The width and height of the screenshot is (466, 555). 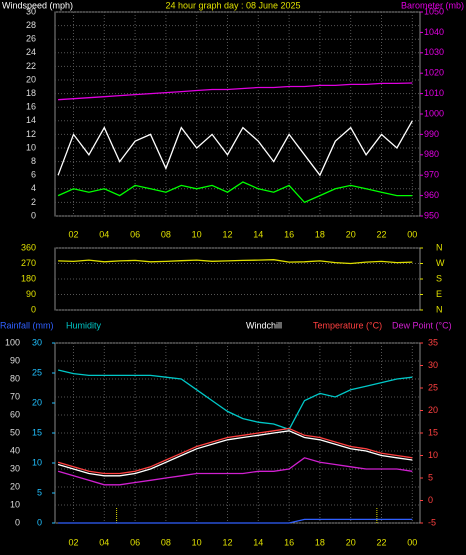 What do you see at coordinates (422, 325) in the screenshot?
I see `legend-entry: Dew Point (°C)` at bounding box center [422, 325].